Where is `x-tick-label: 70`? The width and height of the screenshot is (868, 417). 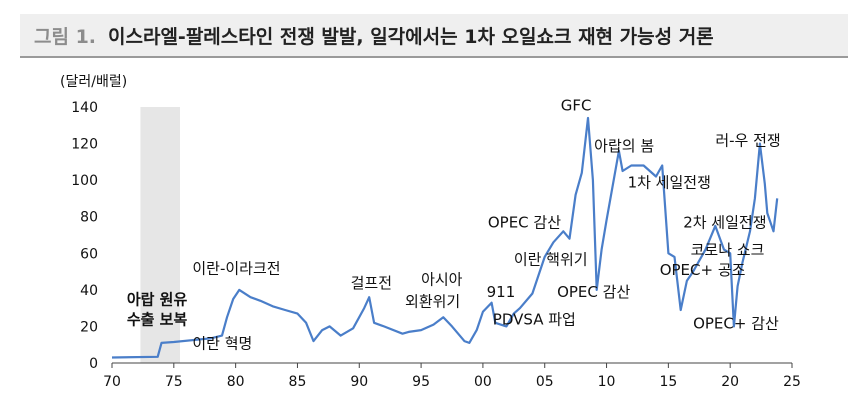
x-tick-label: 70 is located at coordinates (112, 382).